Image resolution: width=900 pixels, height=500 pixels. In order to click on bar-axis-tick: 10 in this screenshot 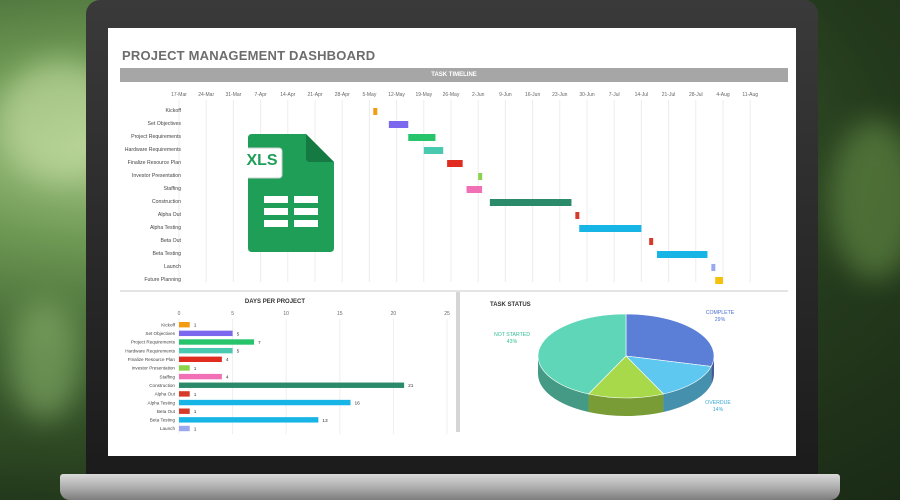, I will do `click(286, 314)`.